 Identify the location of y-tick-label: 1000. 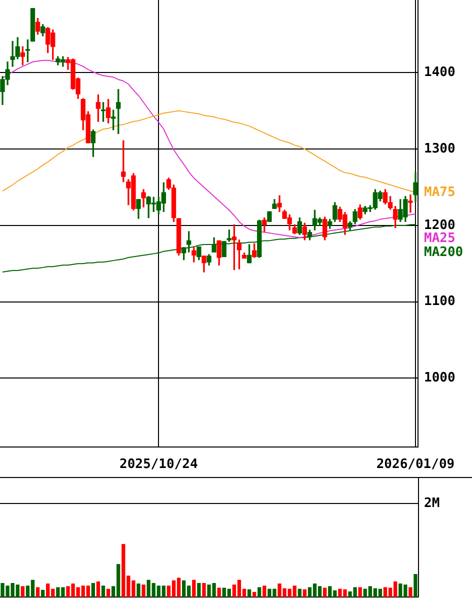
(440, 378).